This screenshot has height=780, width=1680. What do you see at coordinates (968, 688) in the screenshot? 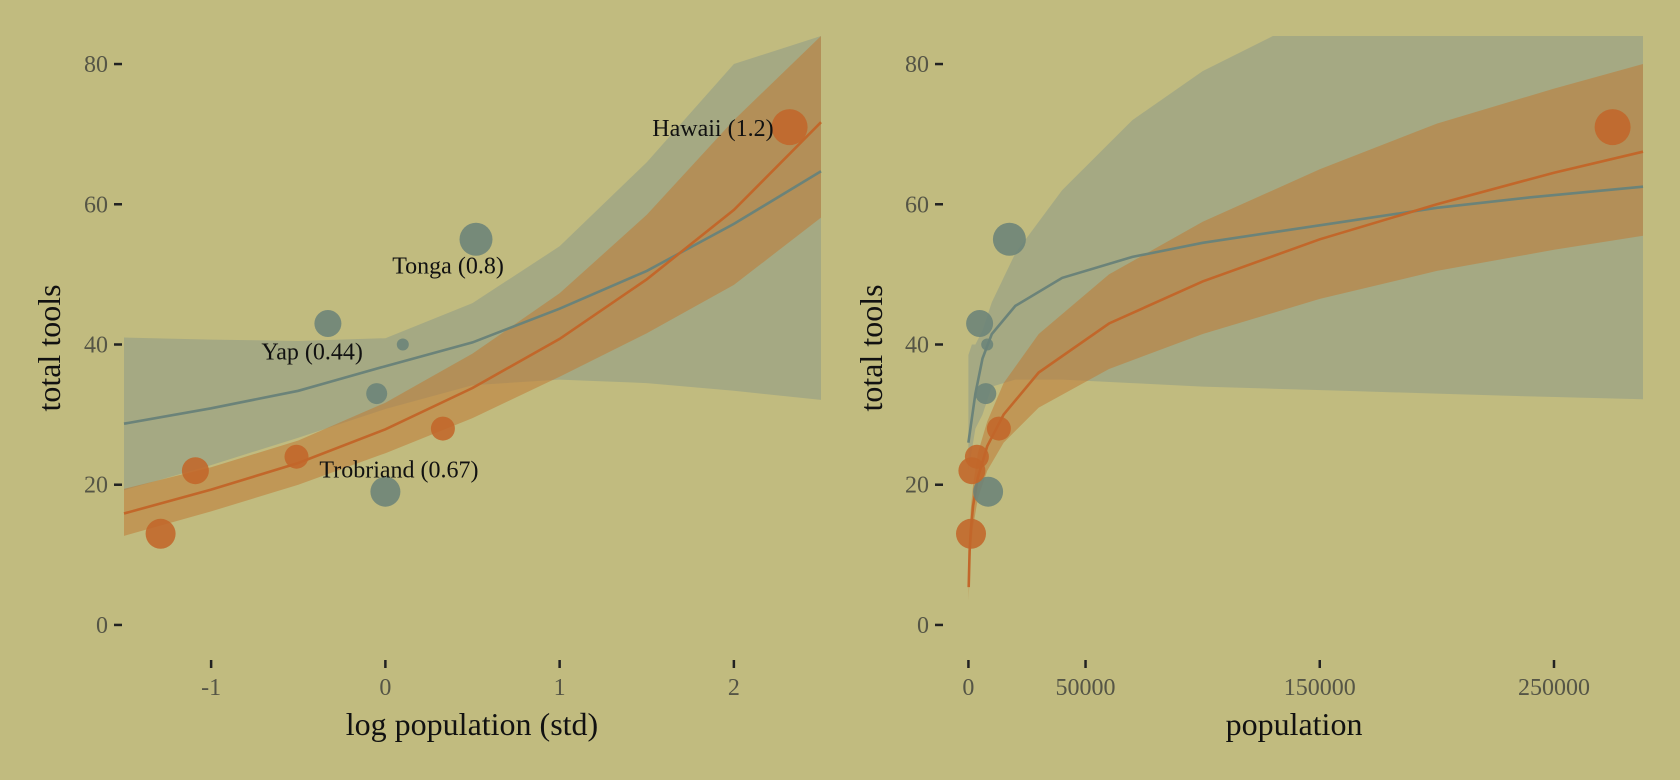
I see `right-x-tick-label-1: 0` at bounding box center [968, 688].